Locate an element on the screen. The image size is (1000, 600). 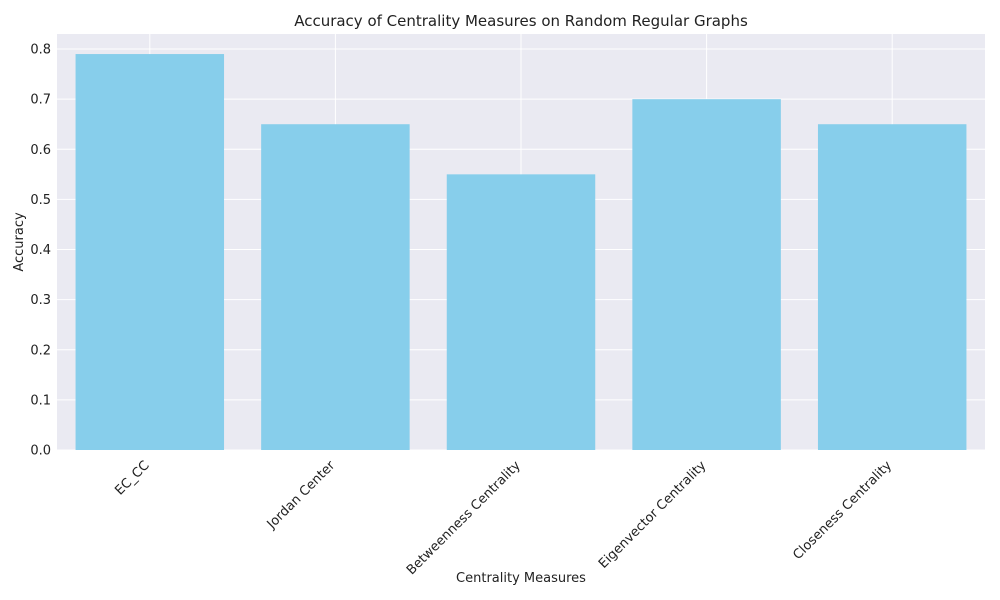
x-tick-label: Closeness Centrality is located at coordinates (842, 510).